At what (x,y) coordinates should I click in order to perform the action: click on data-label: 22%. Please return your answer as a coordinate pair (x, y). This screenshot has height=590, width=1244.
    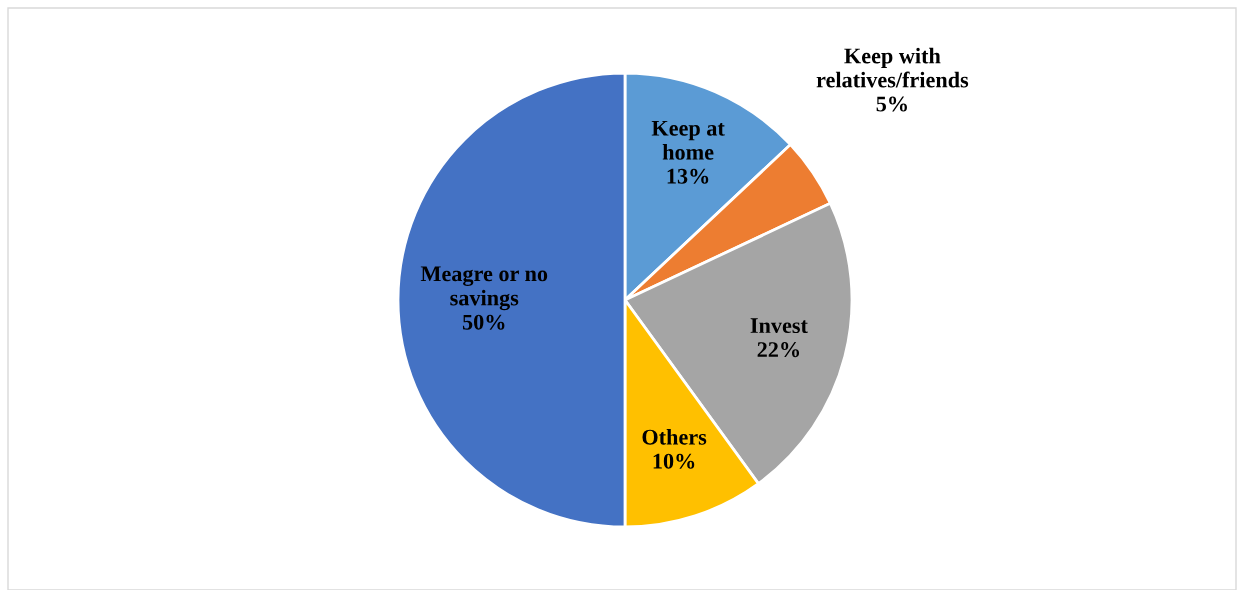
    Looking at the image, I should click on (778, 350).